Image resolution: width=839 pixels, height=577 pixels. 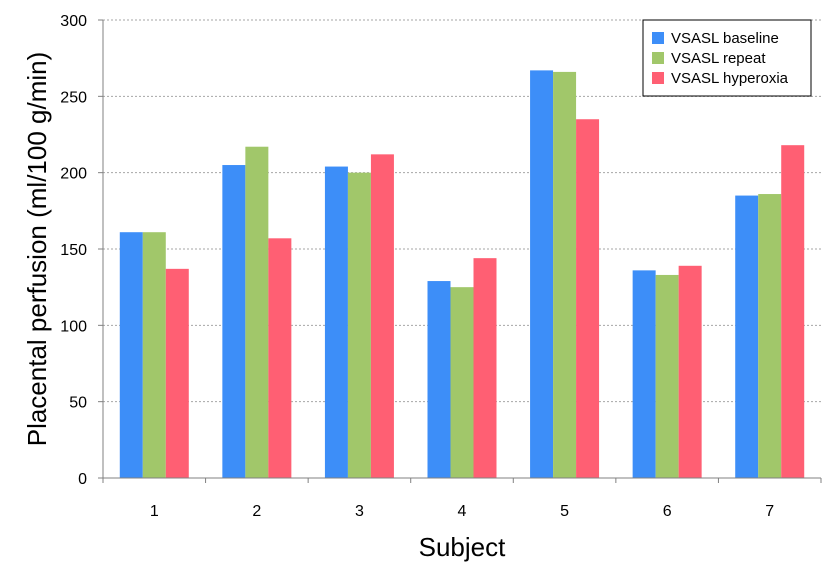 What do you see at coordinates (154, 511) in the screenshot?
I see `x-tick-label: 1` at bounding box center [154, 511].